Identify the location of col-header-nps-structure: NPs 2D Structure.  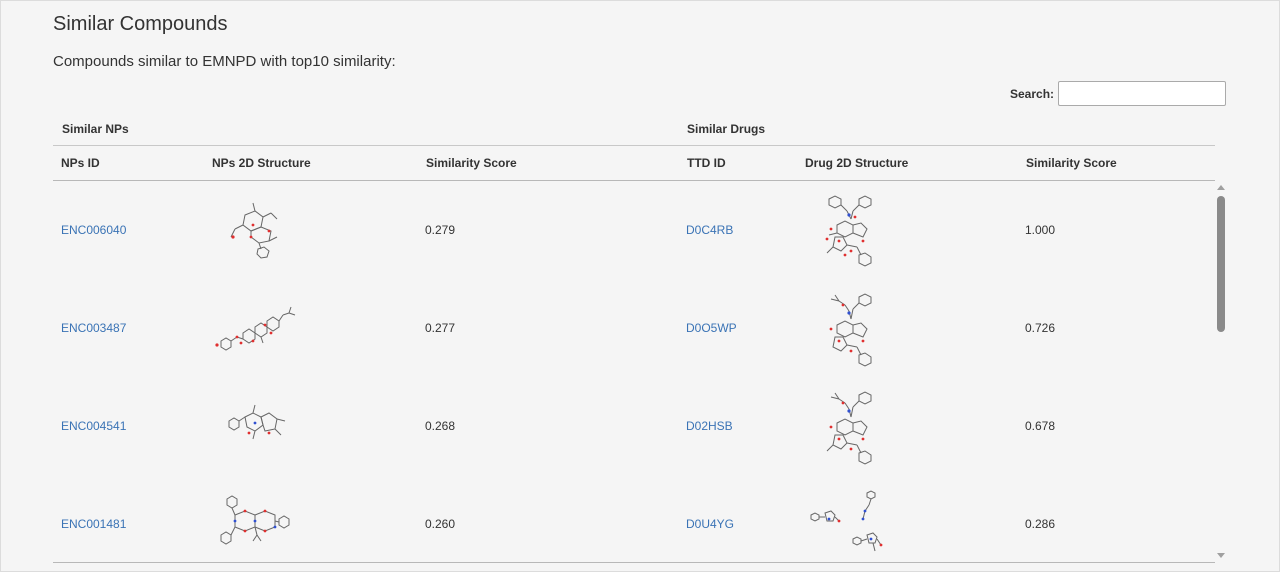
(261, 163).